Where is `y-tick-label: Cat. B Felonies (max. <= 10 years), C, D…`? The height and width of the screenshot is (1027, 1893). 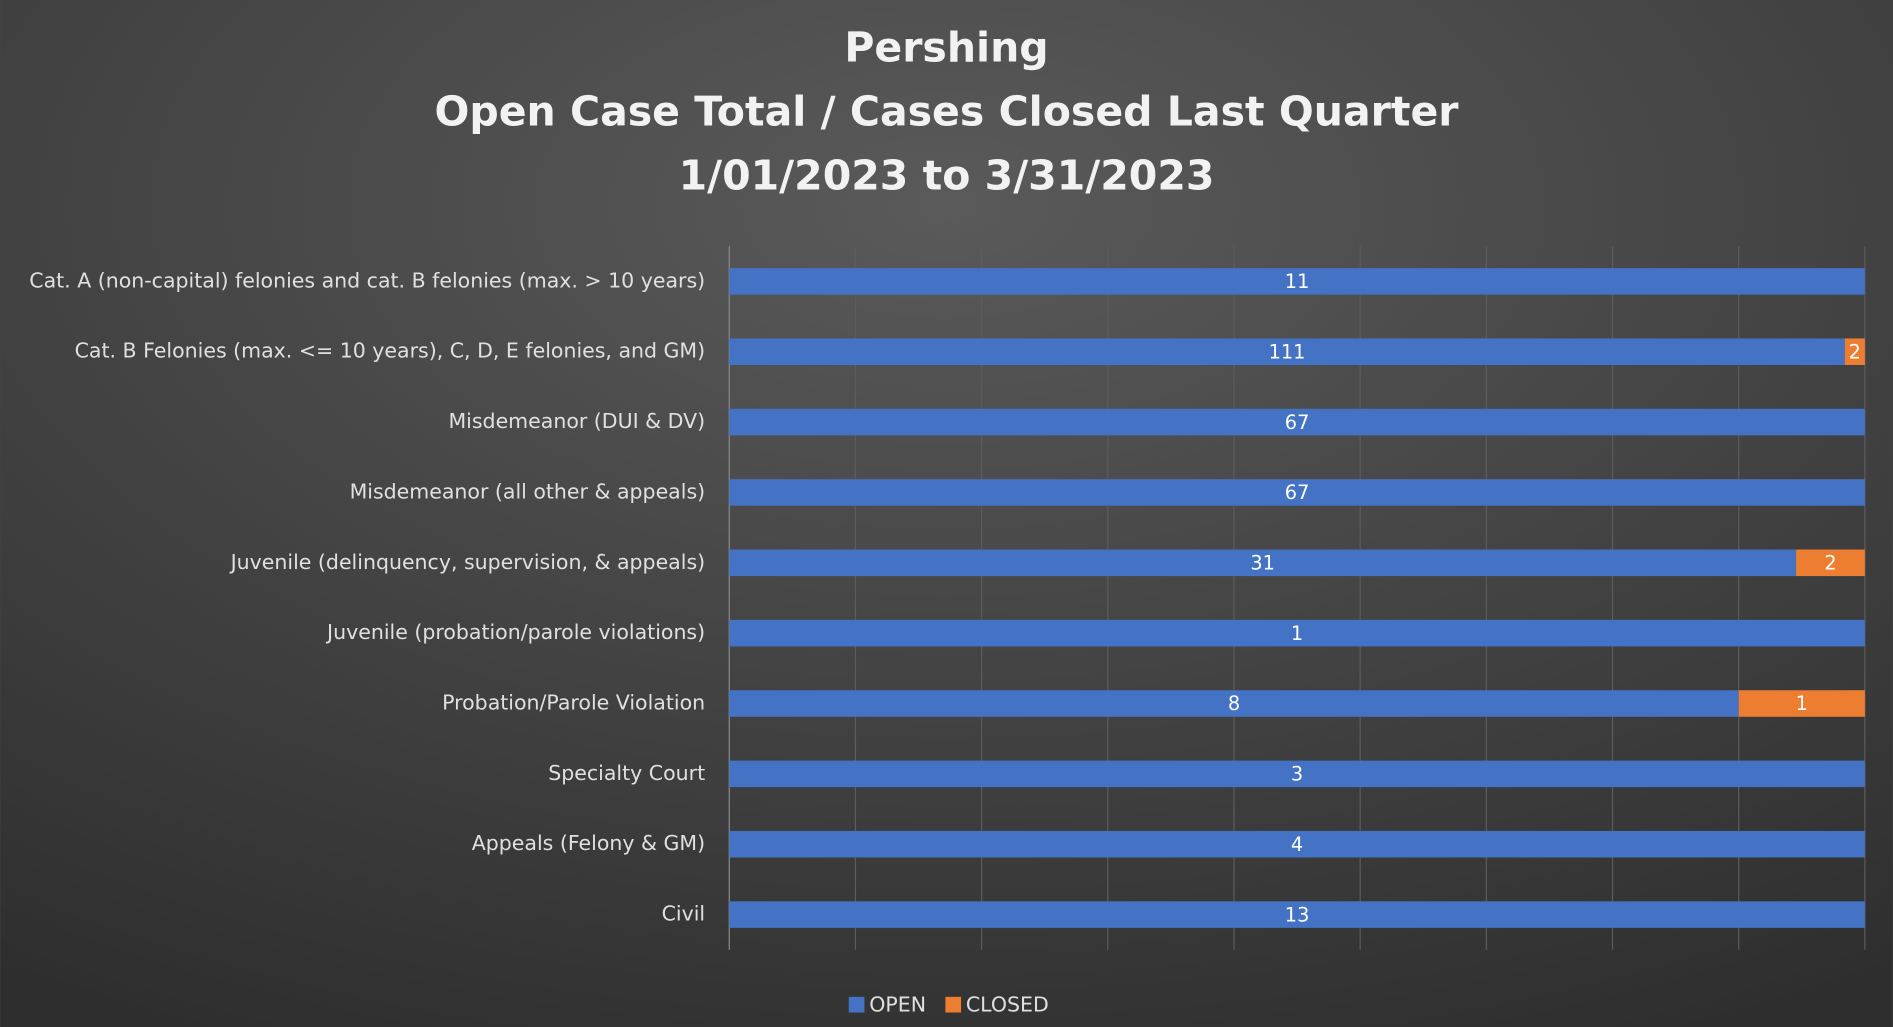
y-tick-label: Cat. B Felonies (max. <= 10 years), C, D… is located at coordinates (390, 351).